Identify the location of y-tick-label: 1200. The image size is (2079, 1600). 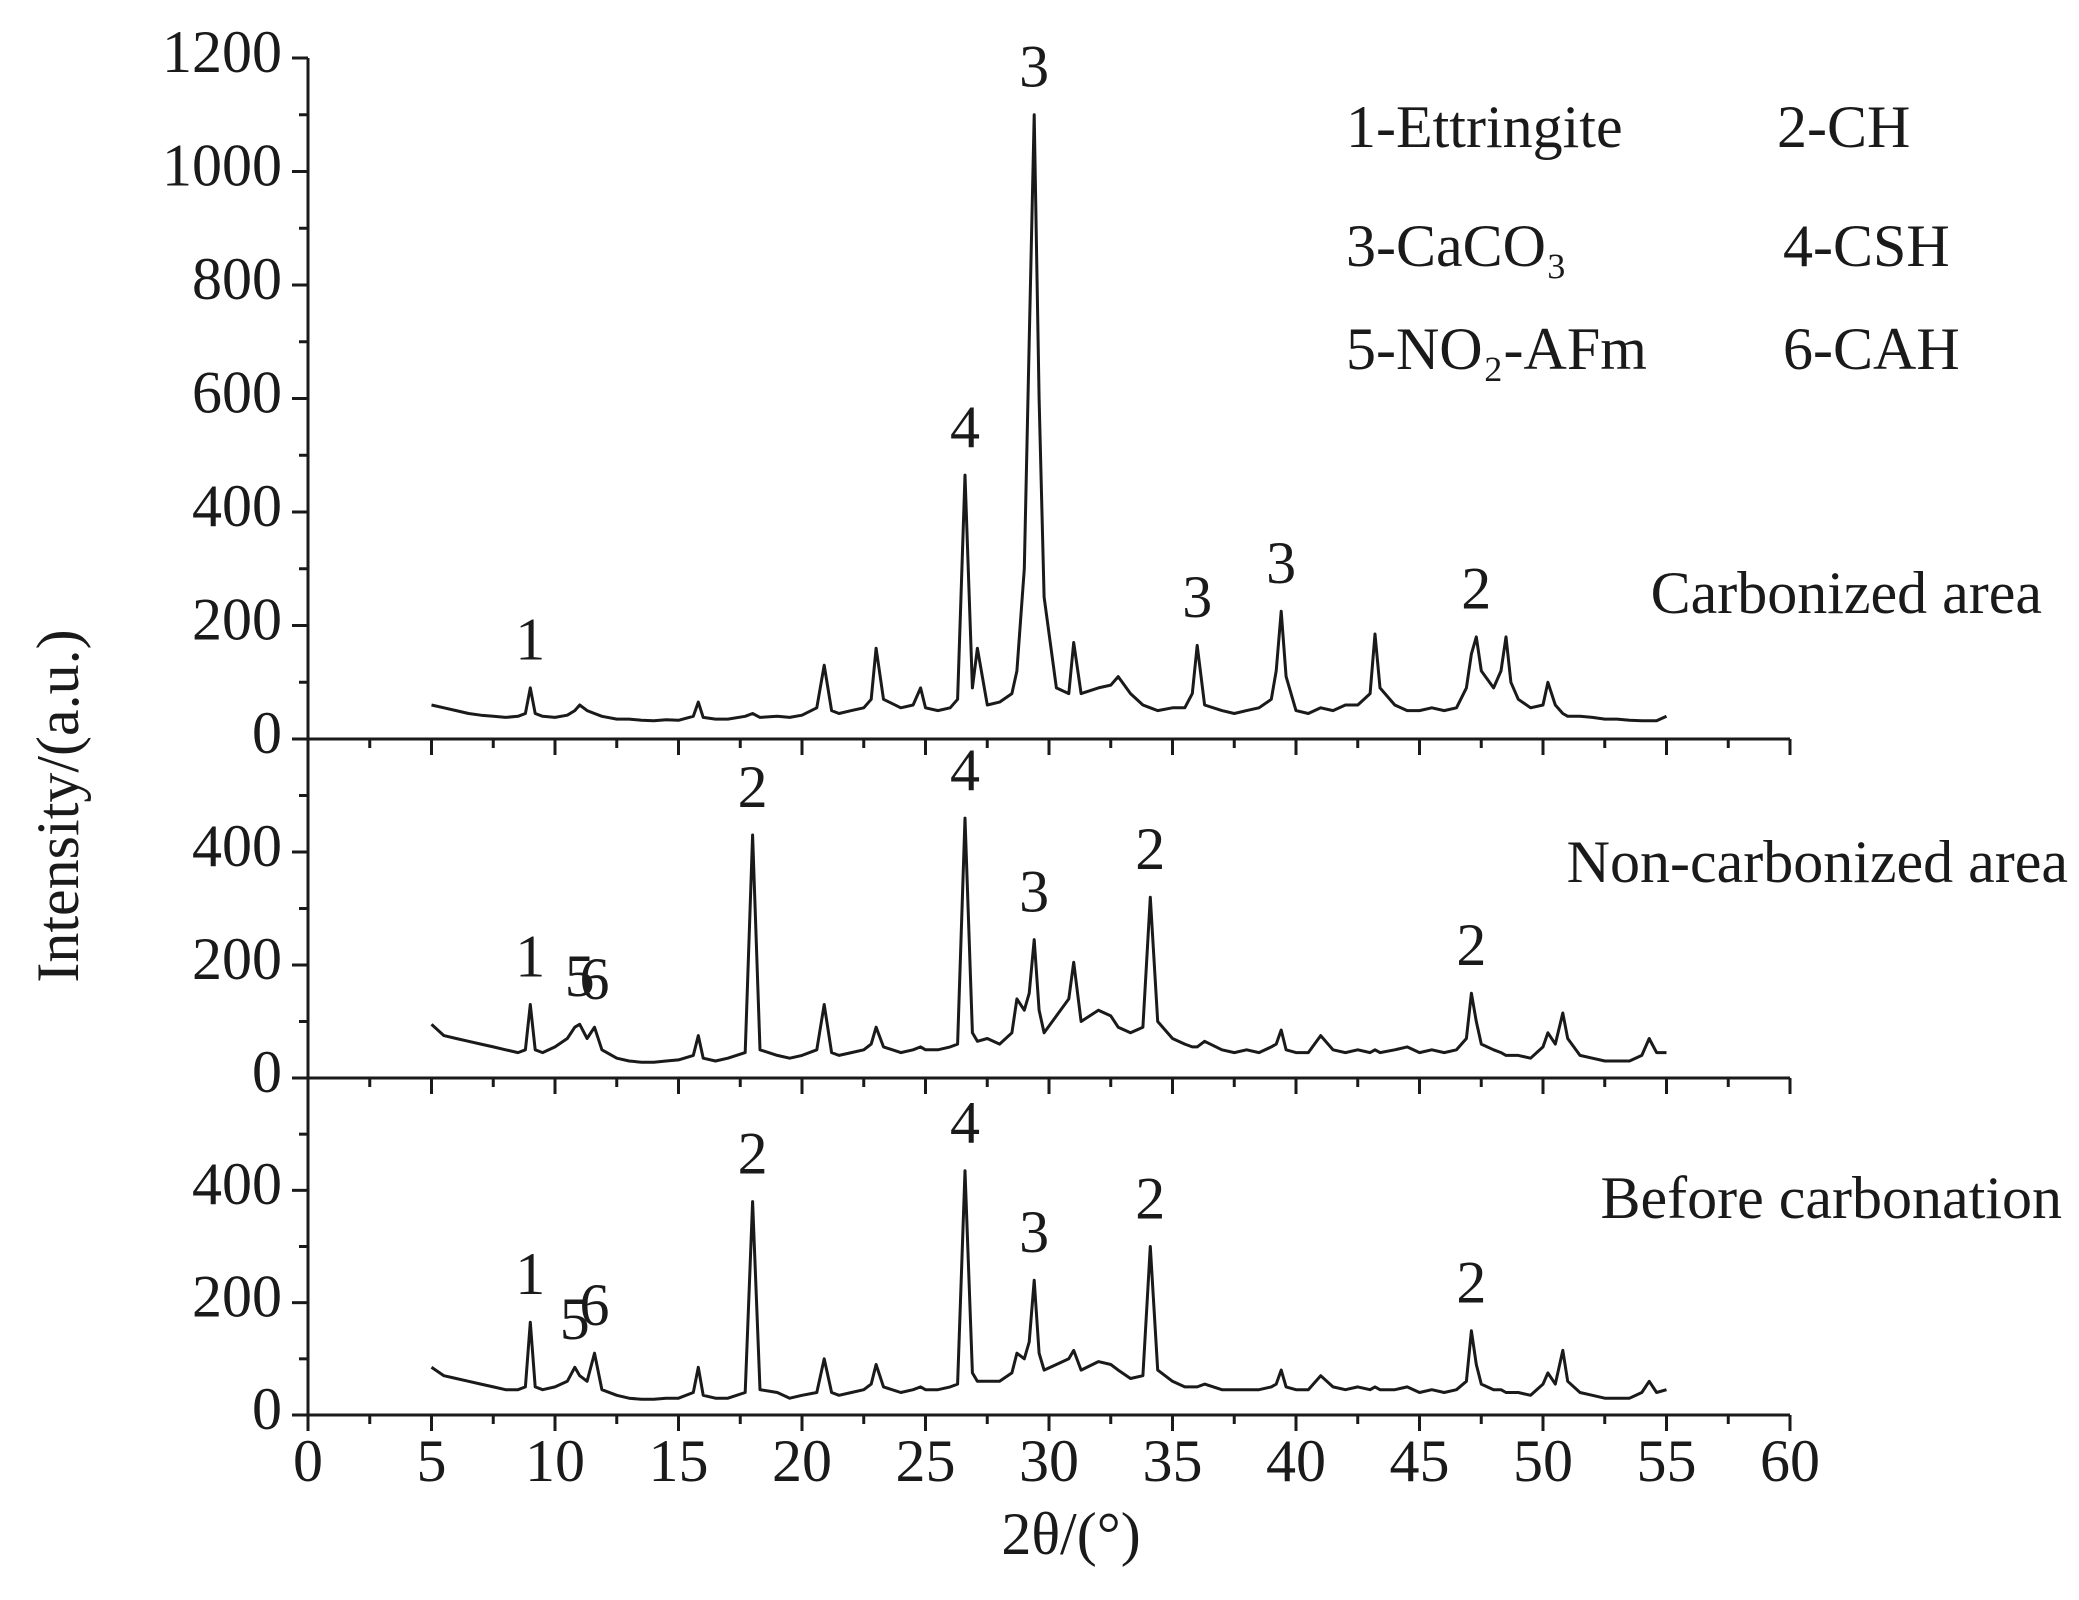
(222, 52).